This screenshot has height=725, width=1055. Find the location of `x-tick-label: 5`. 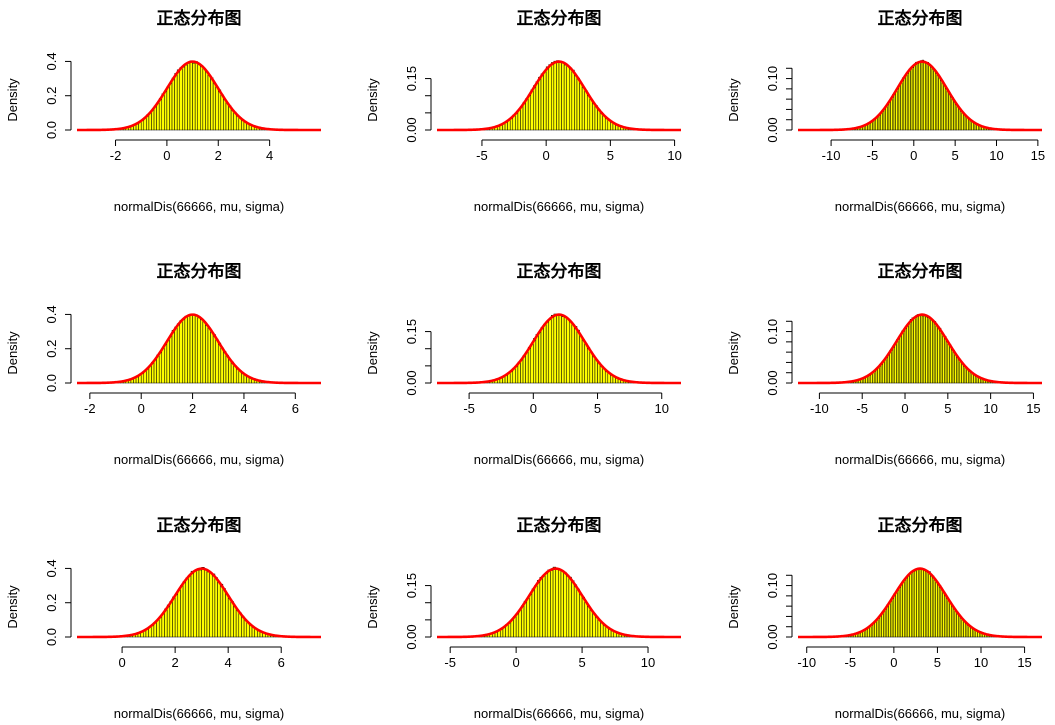

x-tick-label: 5 is located at coordinates (955, 155).